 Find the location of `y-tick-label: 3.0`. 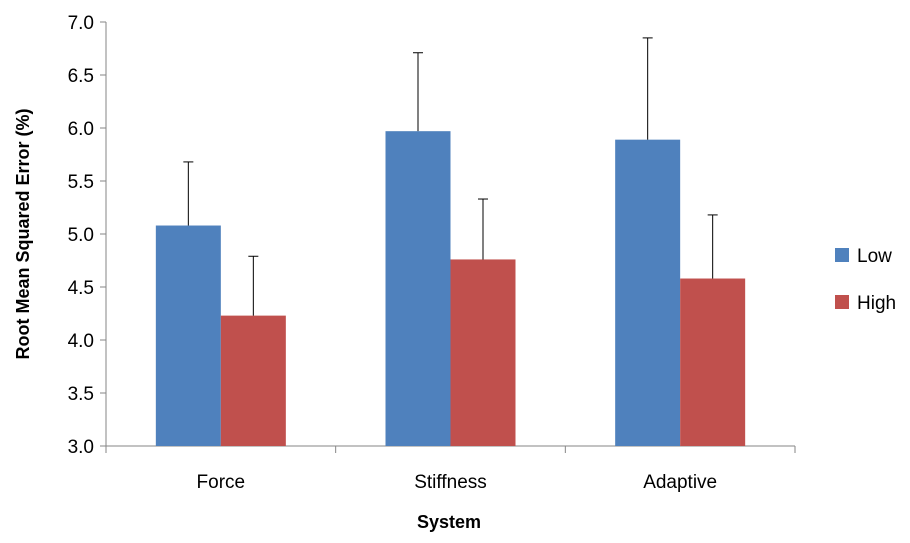

y-tick-label: 3.0 is located at coordinates (81, 447).